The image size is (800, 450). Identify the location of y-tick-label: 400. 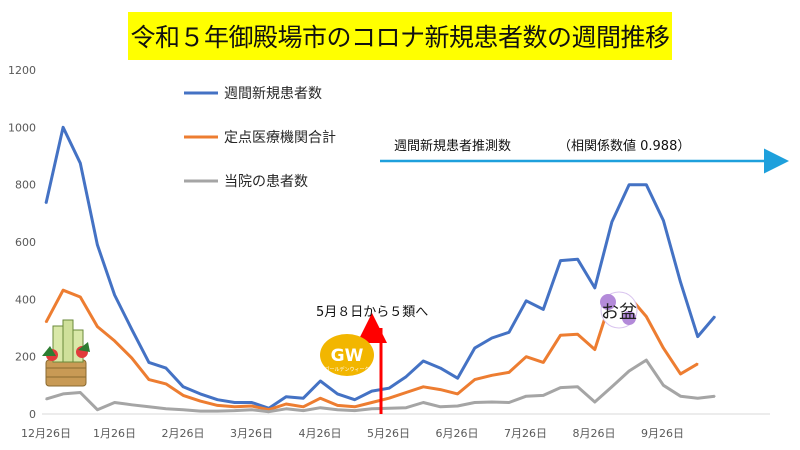
(25, 299).